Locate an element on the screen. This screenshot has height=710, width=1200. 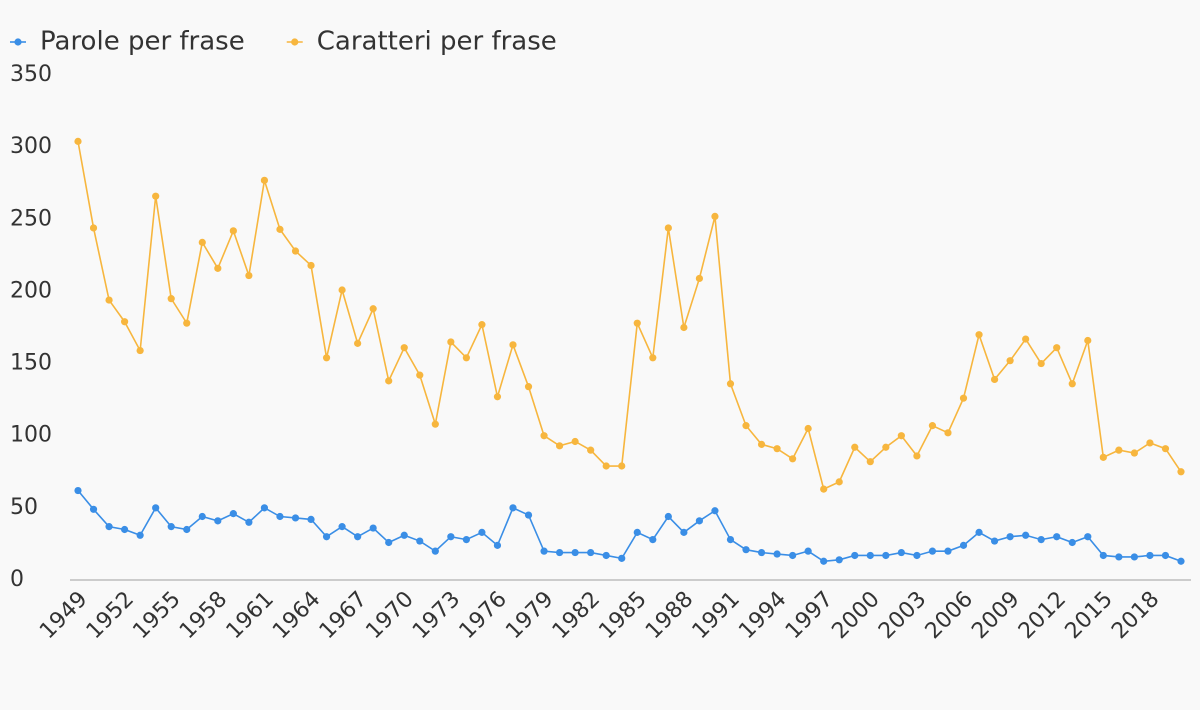
x-tick-label: 1967 is located at coordinates (343, 615).